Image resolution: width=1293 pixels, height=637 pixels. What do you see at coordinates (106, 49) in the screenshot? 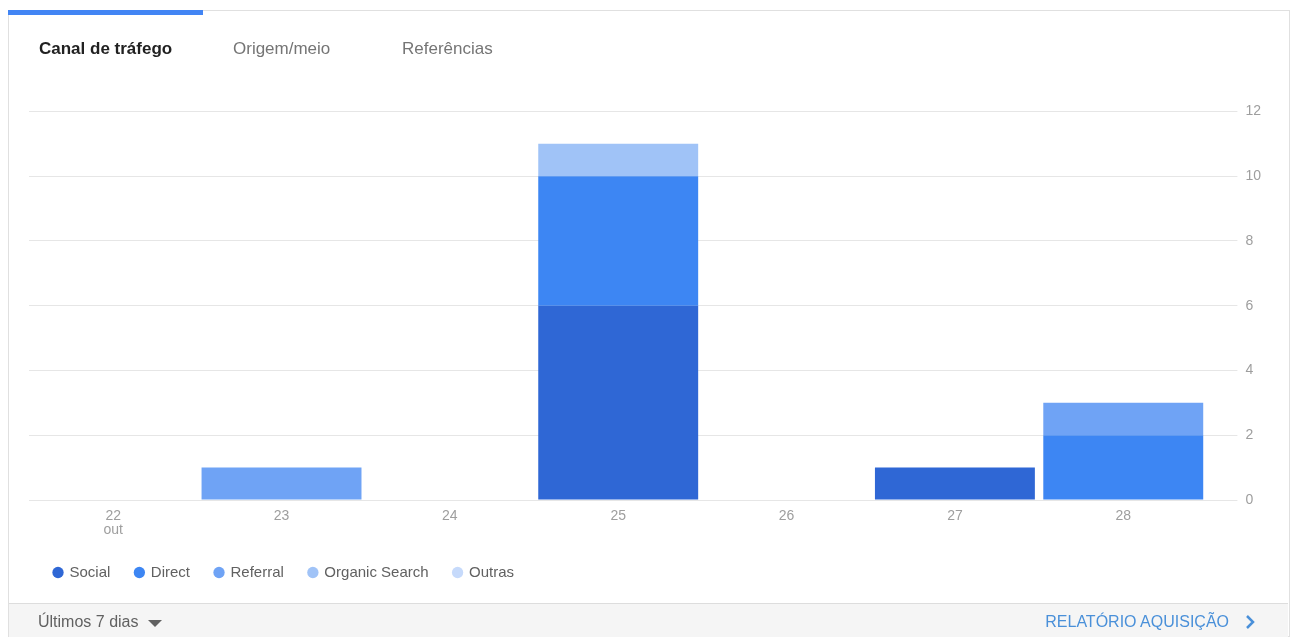
I see `chart-title: Canal de tráfego` at bounding box center [106, 49].